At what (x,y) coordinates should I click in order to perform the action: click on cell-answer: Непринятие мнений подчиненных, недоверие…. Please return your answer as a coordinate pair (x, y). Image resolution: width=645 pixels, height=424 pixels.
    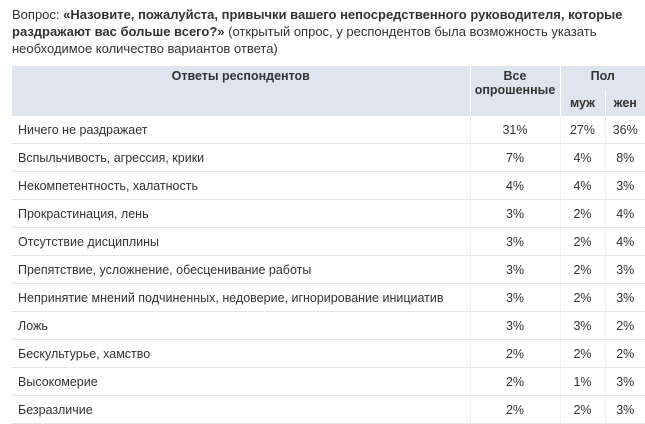
    Looking at the image, I should click on (241, 297).